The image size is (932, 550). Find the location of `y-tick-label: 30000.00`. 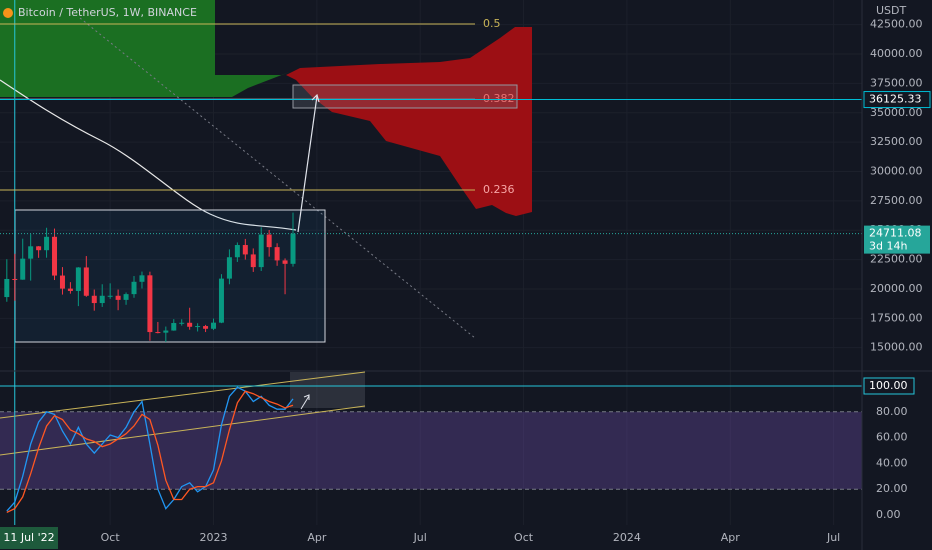

y-tick-label: 30000.00 is located at coordinates (896, 170).